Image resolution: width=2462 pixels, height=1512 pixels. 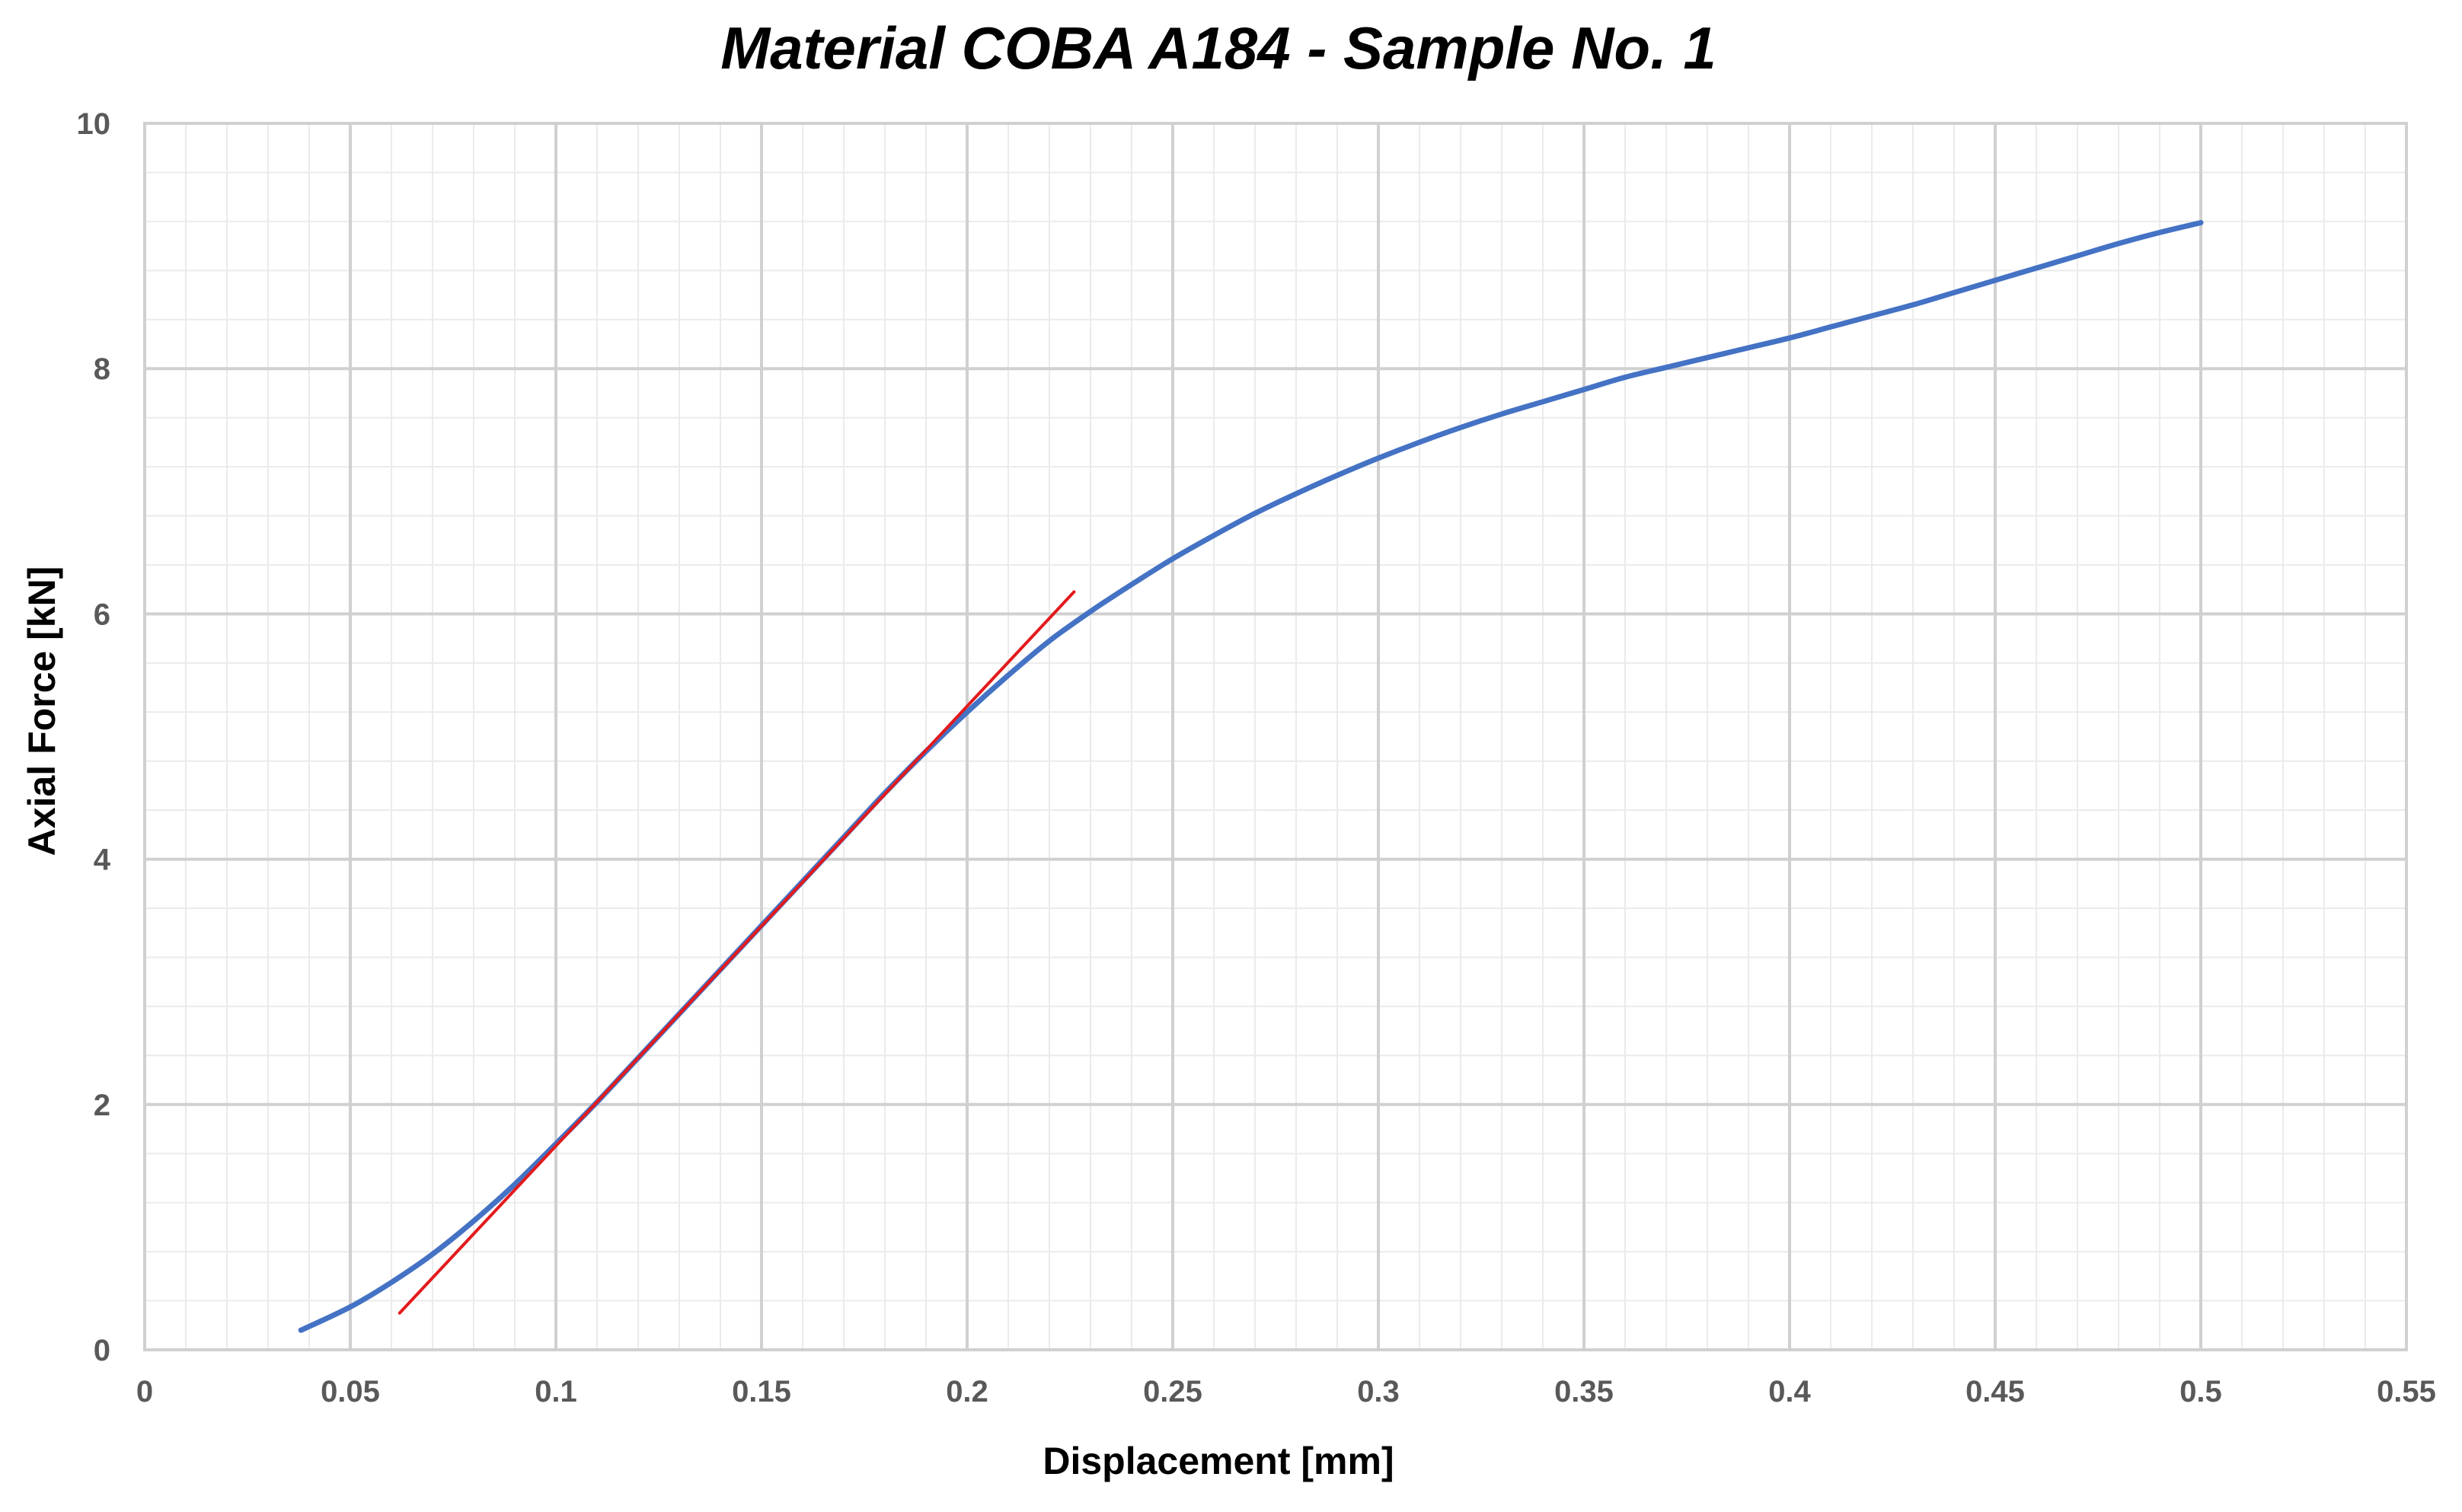 I want to click on chart-title: Material COBA A184 - Sample No. 1, so click(x=1218, y=47).